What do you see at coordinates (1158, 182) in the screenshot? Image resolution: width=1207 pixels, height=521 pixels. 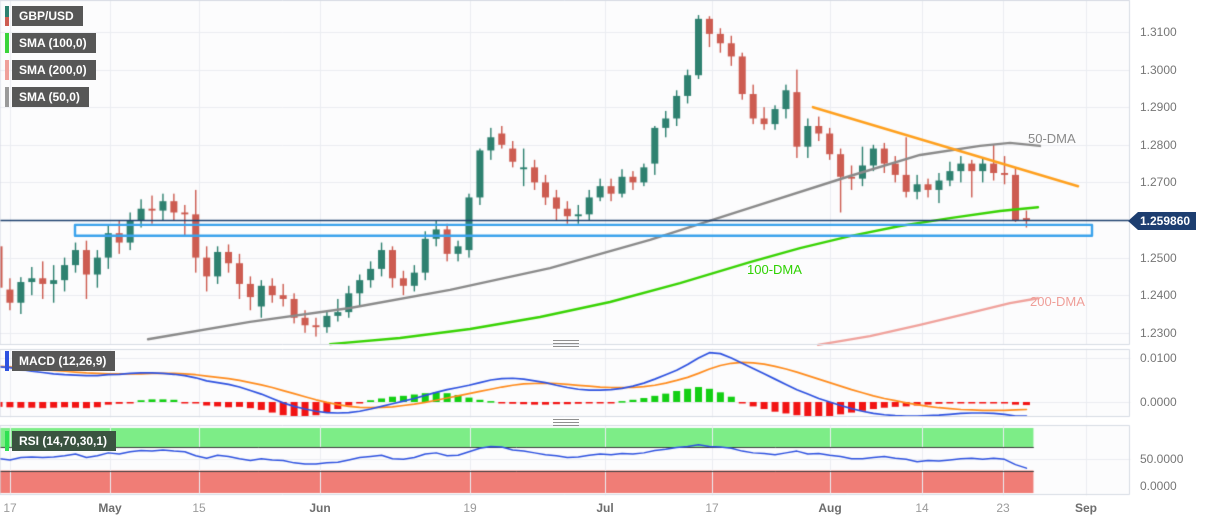 I see `price-axis-label: 1.2700` at bounding box center [1158, 182].